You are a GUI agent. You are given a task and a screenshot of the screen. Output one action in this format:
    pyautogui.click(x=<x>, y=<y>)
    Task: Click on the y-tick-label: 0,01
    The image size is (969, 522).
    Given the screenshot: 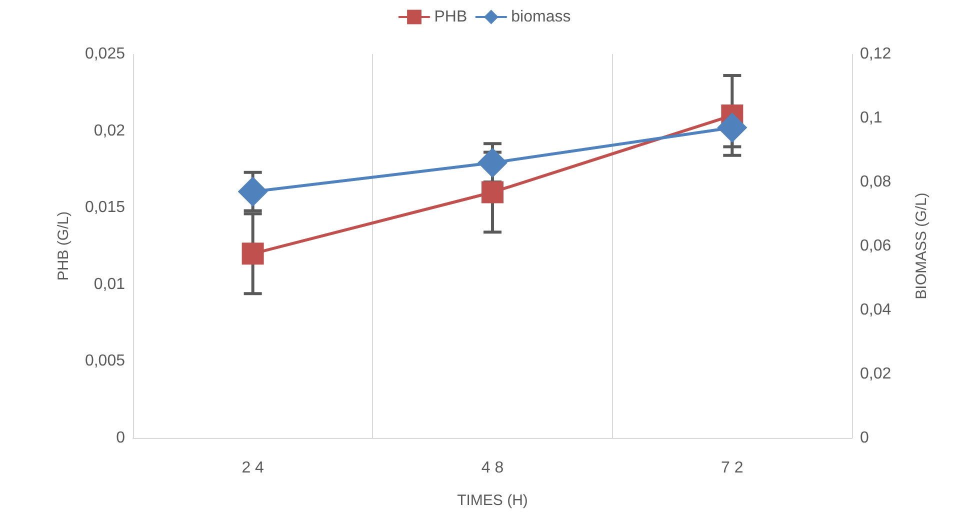 What is the action you would take?
    pyautogui.click(x=110, y=284)
    